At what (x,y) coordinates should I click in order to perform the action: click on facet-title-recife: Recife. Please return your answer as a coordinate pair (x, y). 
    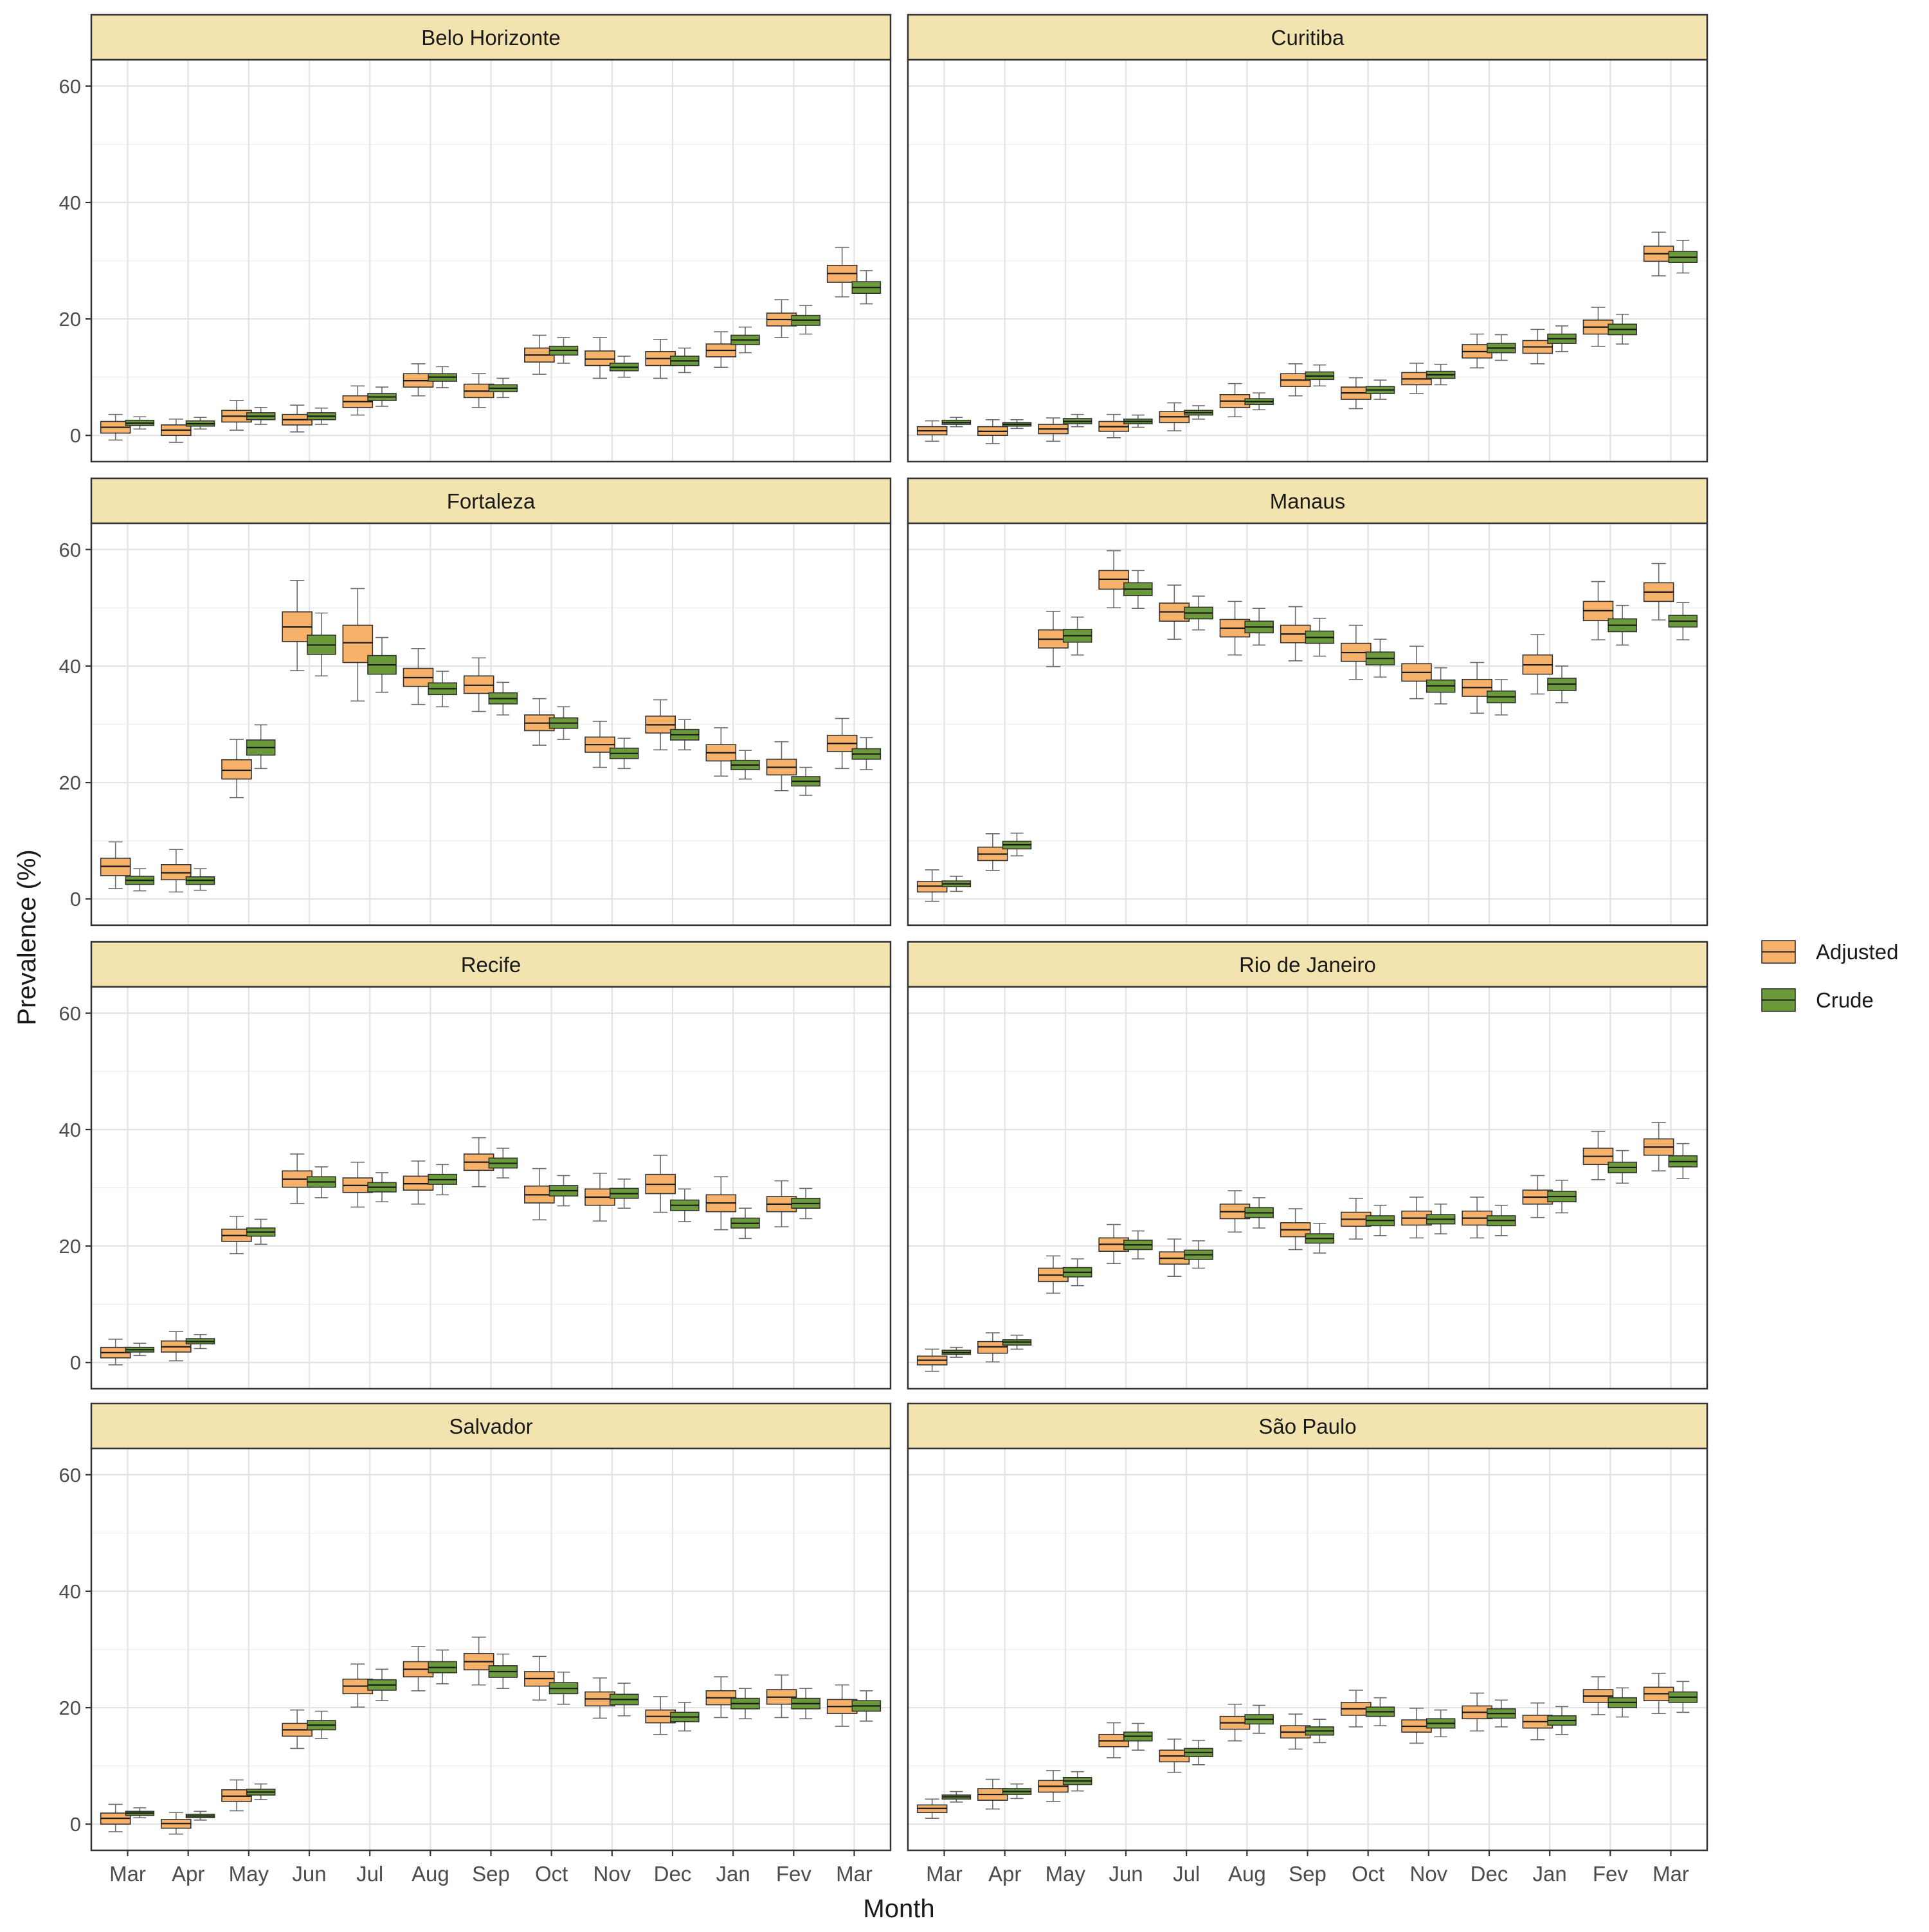
    Looking at the image, I should click on (491, 965).